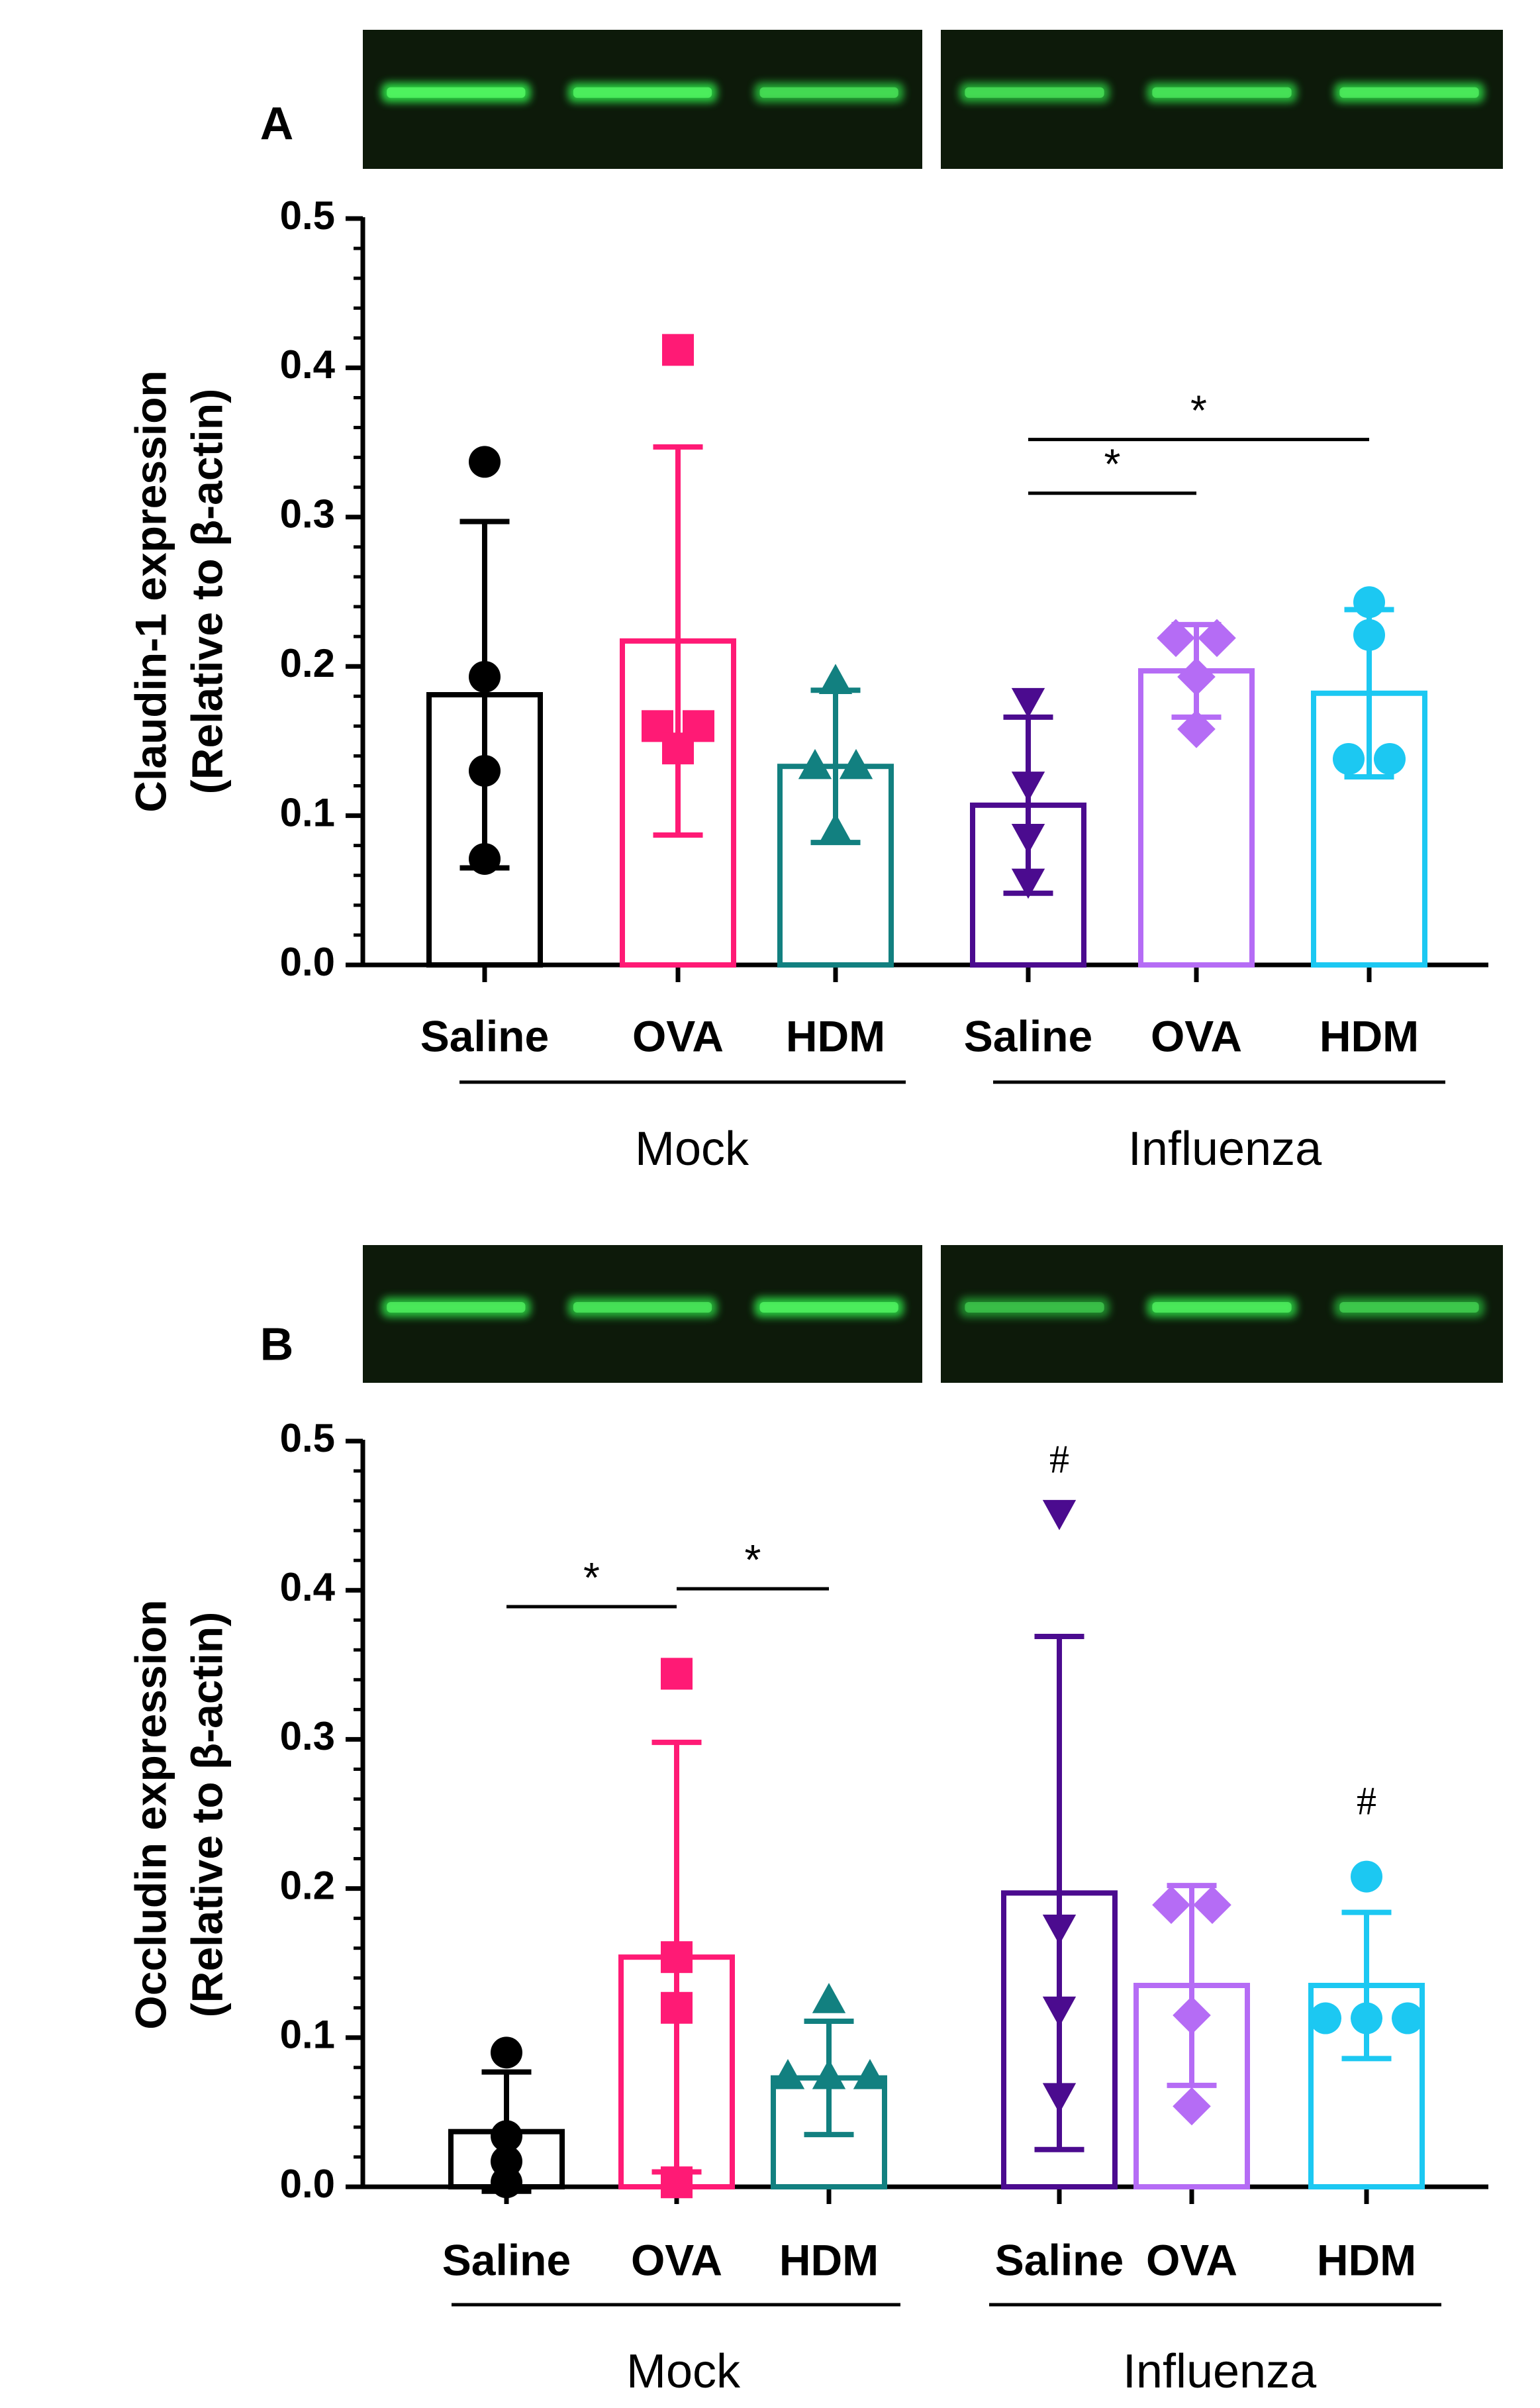 The height and width of the screenshot is (2408, 1540). What do you see at coordinates (277, 1344) in the screenshot?
I see `panel-letter: B` at bounding box center [277, 1344].